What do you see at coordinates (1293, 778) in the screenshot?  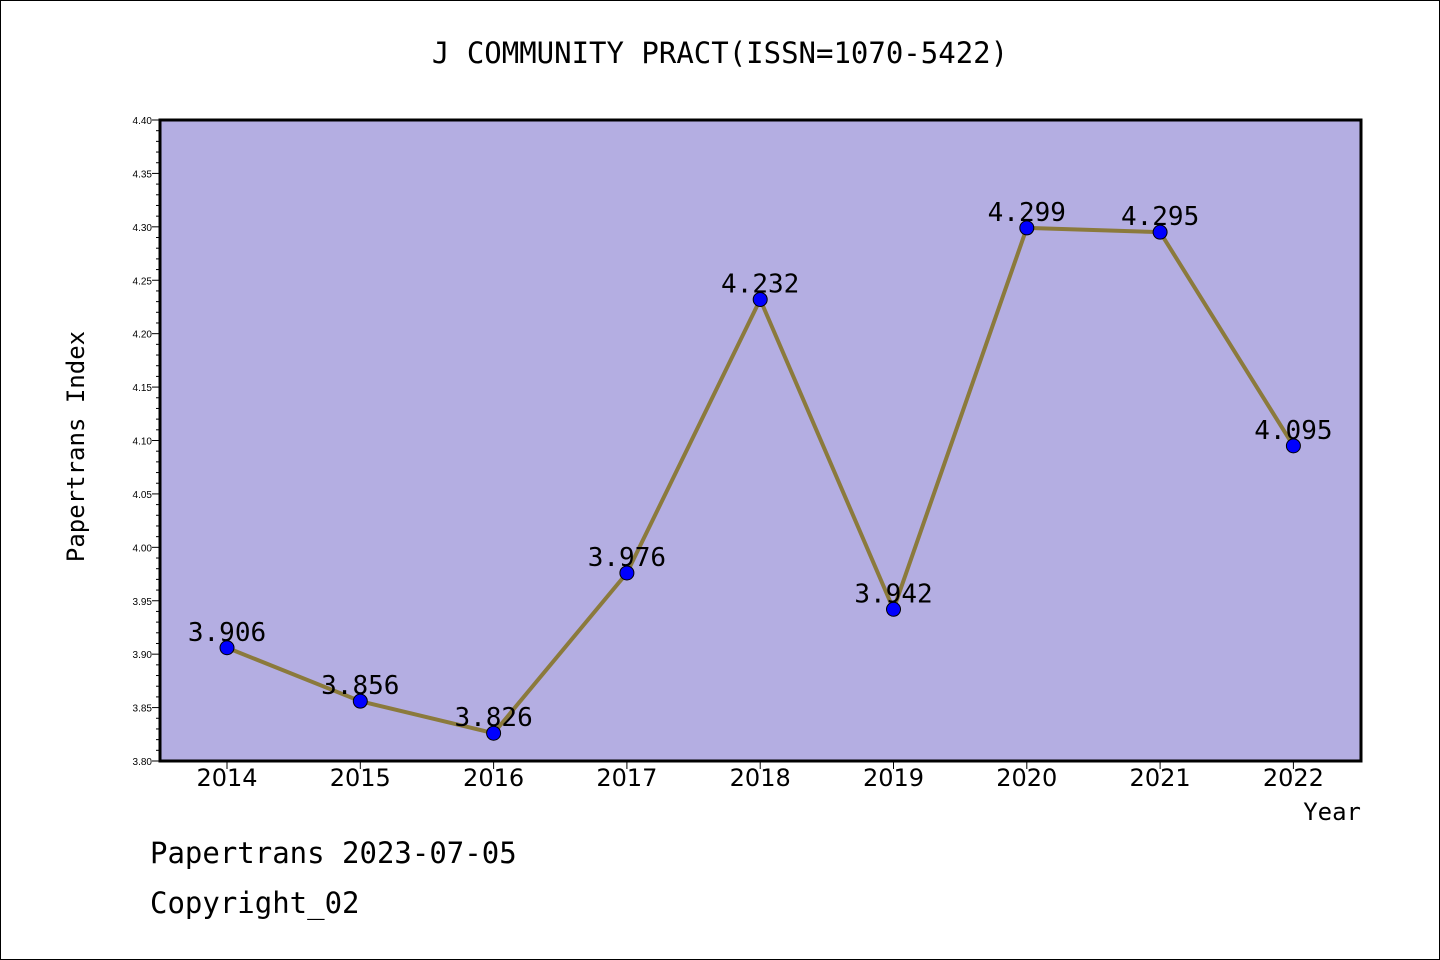 I see `x-tick-label: 2022` at bounding box center [1293, 778].